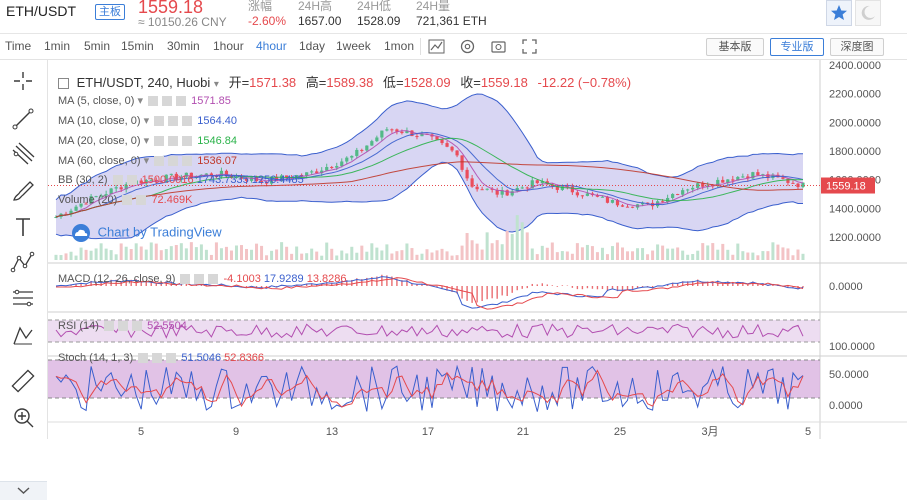  What do you see at coordinates (283, 279) in the screenshot?
I see `macd-line-value: 17.9289` at bounding box center [283, 279].